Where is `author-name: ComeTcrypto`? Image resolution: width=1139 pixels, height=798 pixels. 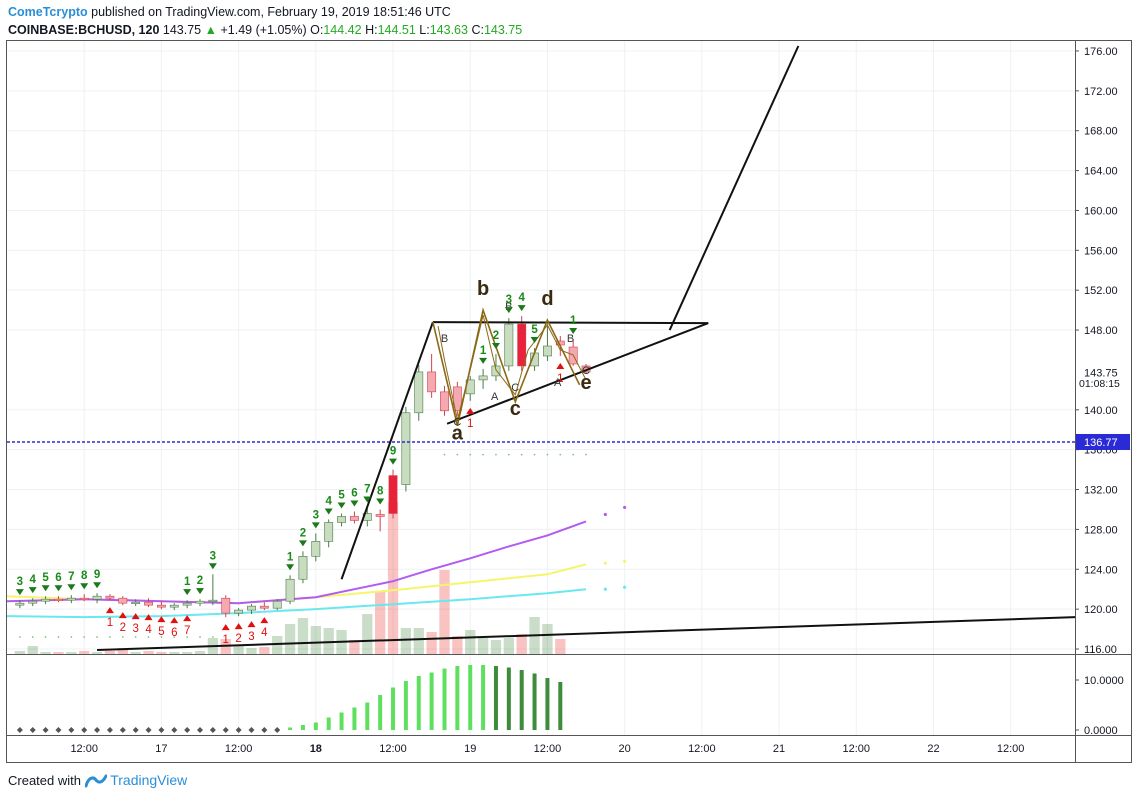
author-name: ComeTcrypto is located at coordinates (48, 12).